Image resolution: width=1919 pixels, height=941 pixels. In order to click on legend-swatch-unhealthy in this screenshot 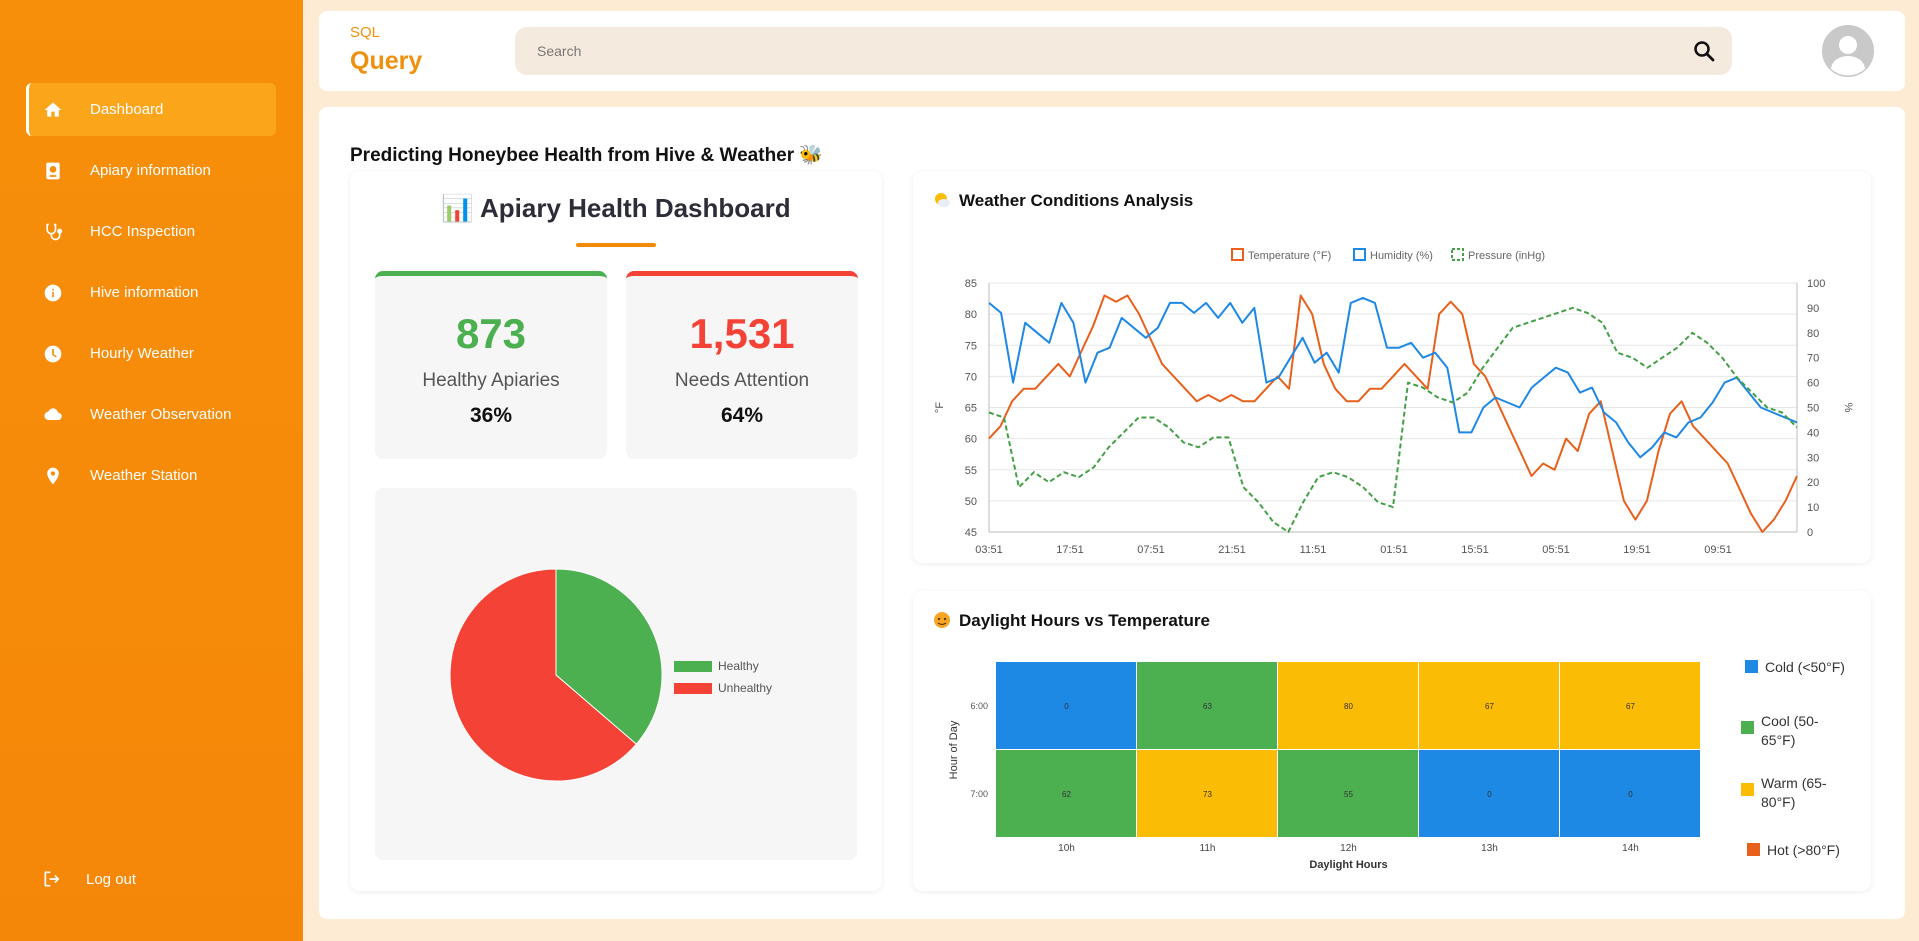, I will do `click(693, 688)`.